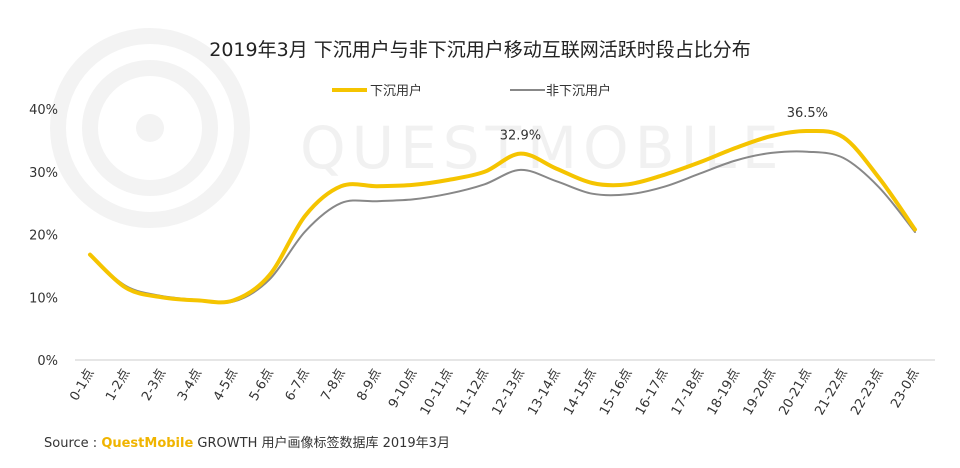  Describe the element at coordinates (71, 443) in the screenshot. I see `source-prefix: Source :` at that location.